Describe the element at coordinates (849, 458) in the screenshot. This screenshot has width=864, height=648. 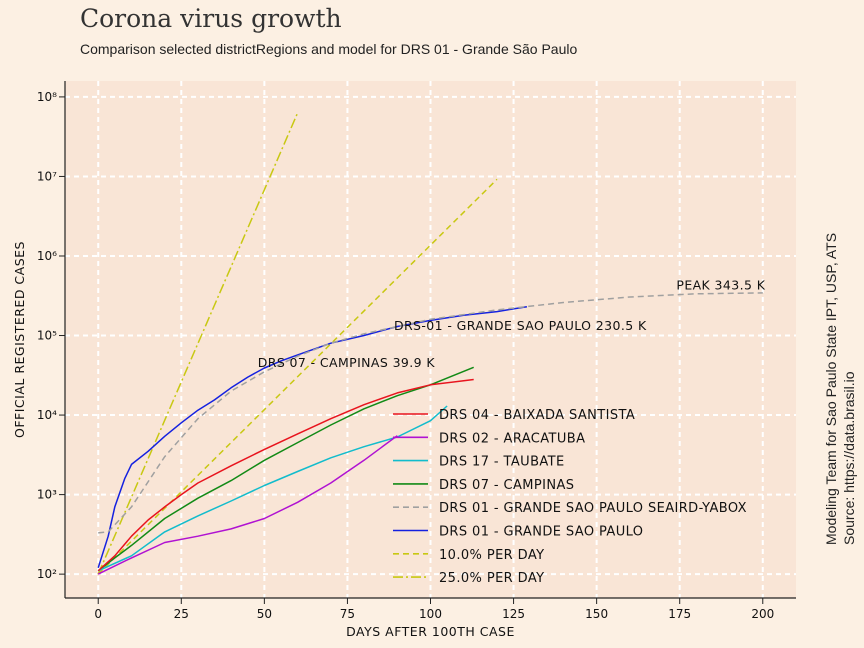
I see `side-note-line2: Source: https://data.brasil.io` at that location.